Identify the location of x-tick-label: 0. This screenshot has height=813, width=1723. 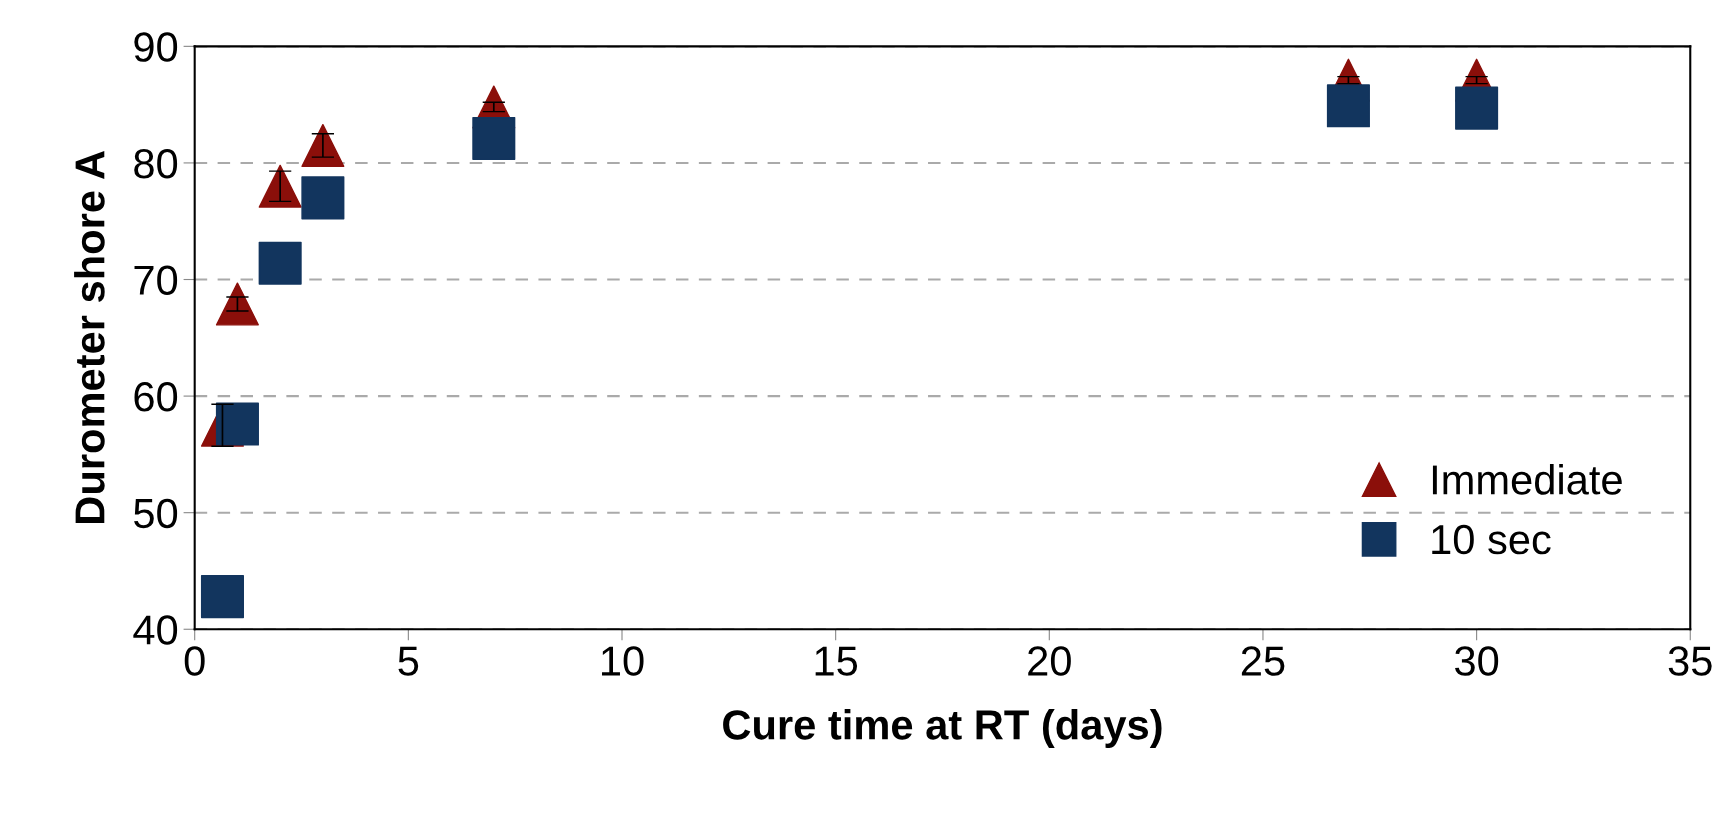
(194, 661).